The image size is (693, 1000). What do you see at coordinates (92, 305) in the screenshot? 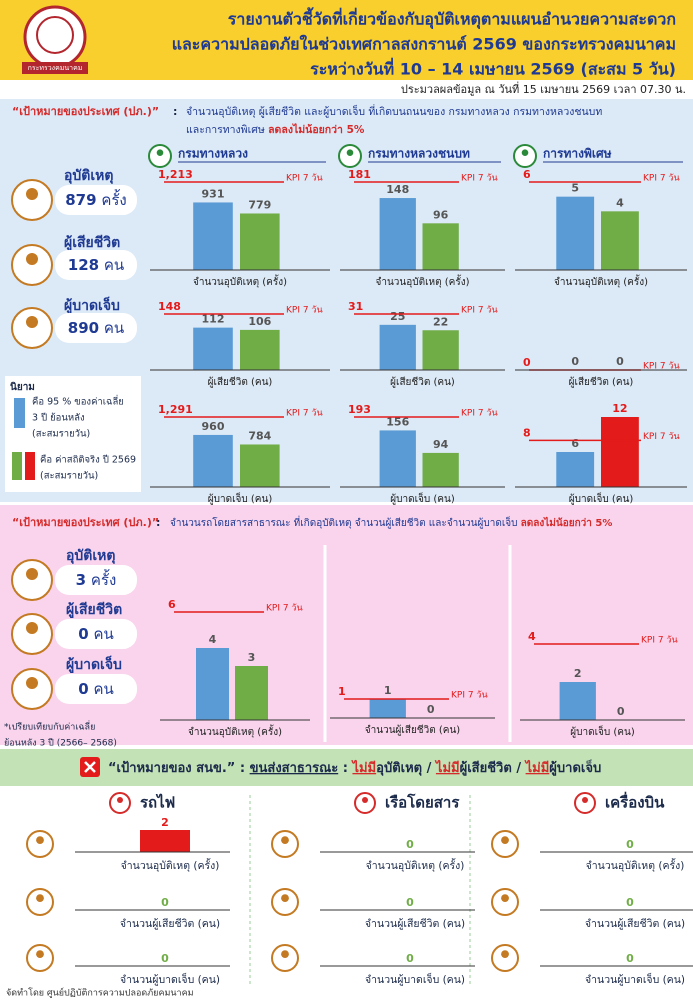
I see `summary-label: ผู้บาดเจ็บ` at bounding box center [92, 305].